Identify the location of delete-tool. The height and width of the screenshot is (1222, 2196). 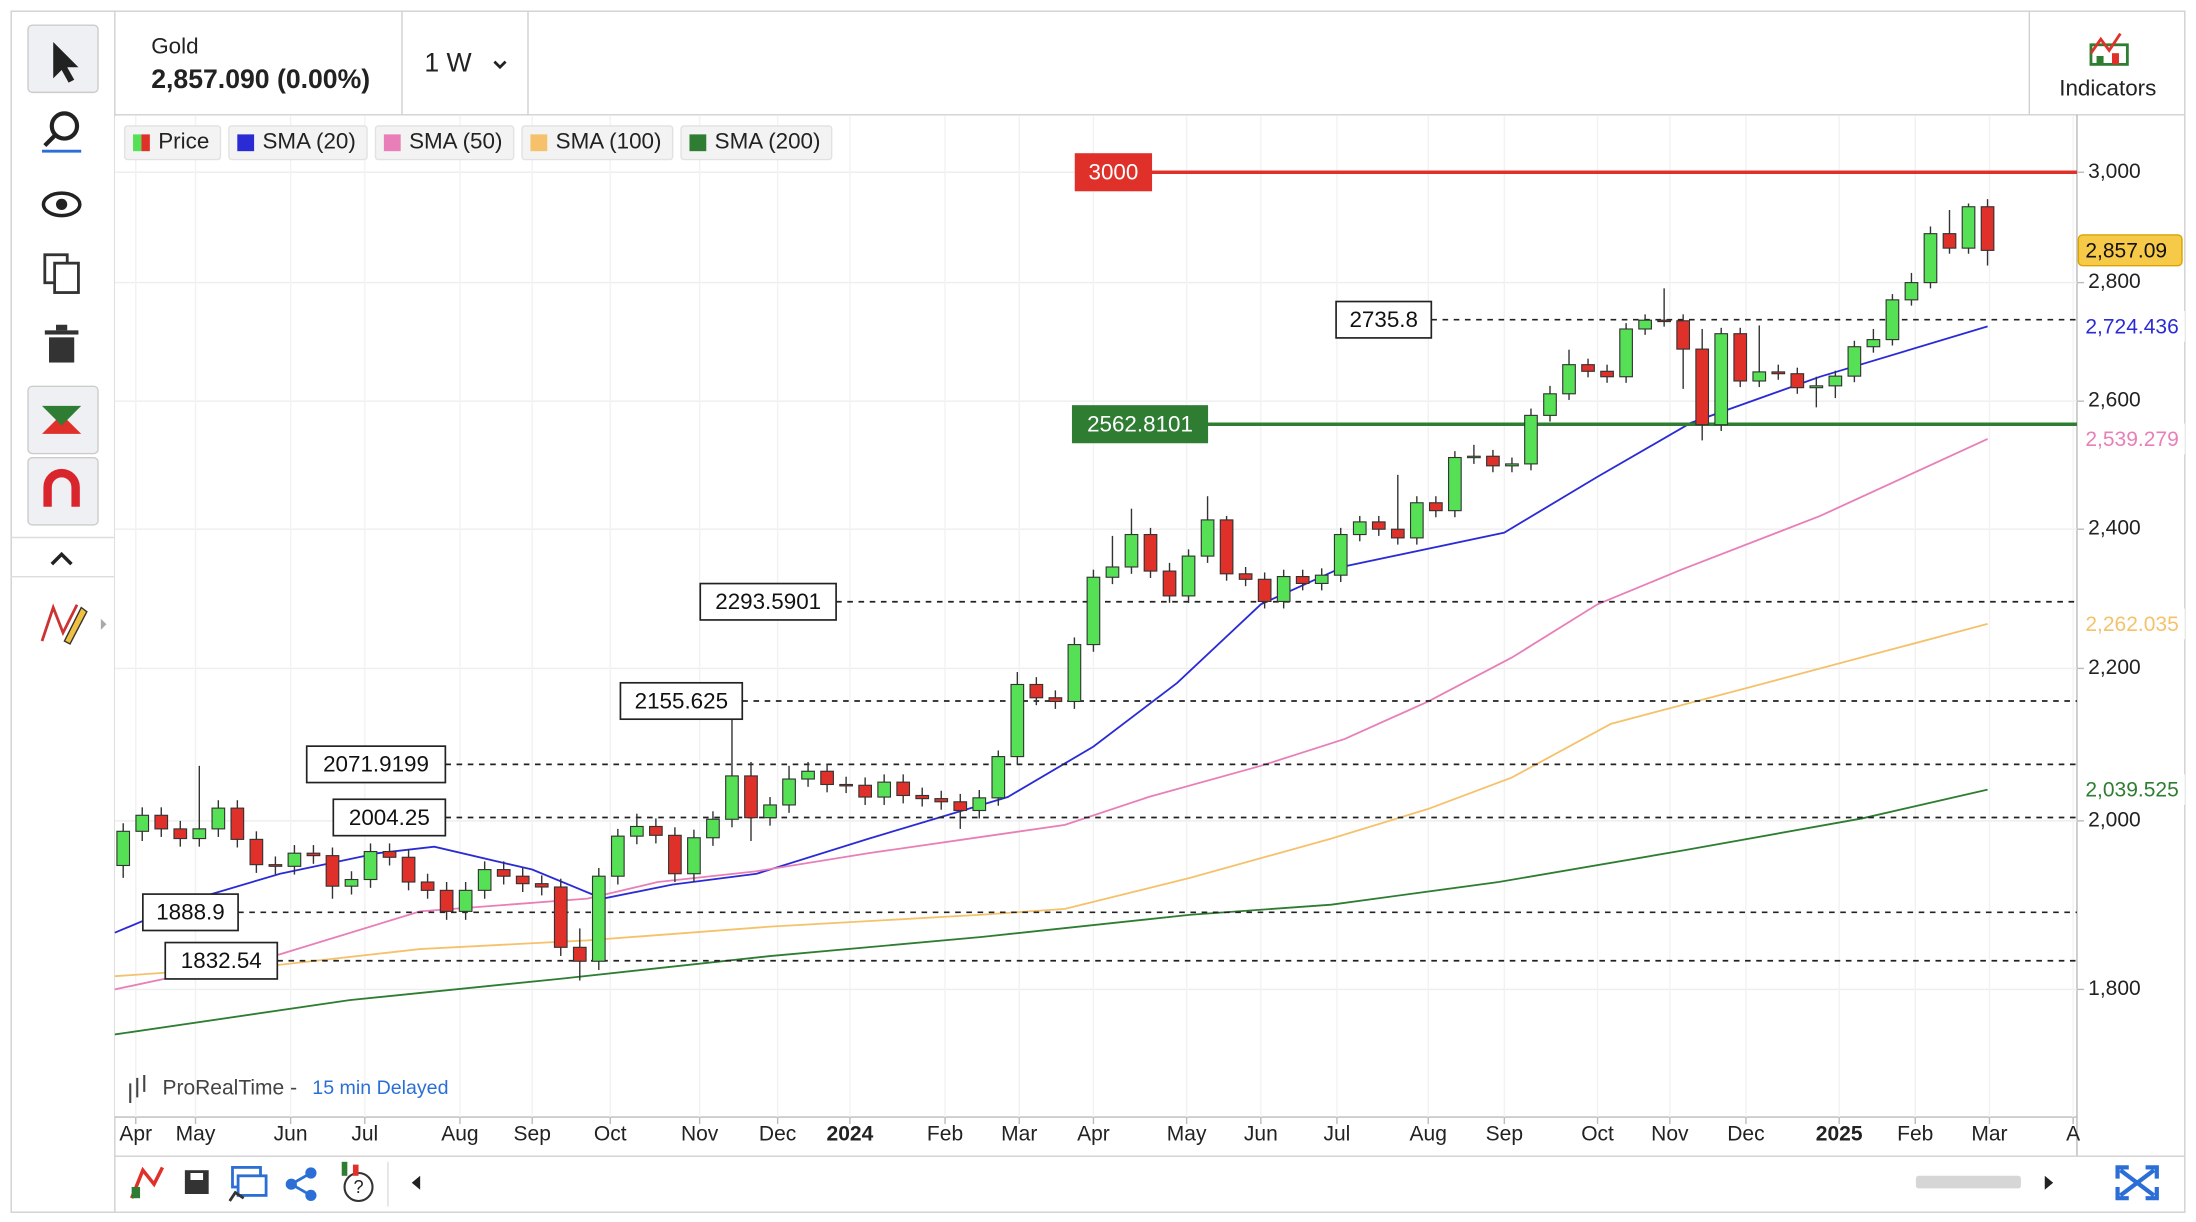
(61, 343).